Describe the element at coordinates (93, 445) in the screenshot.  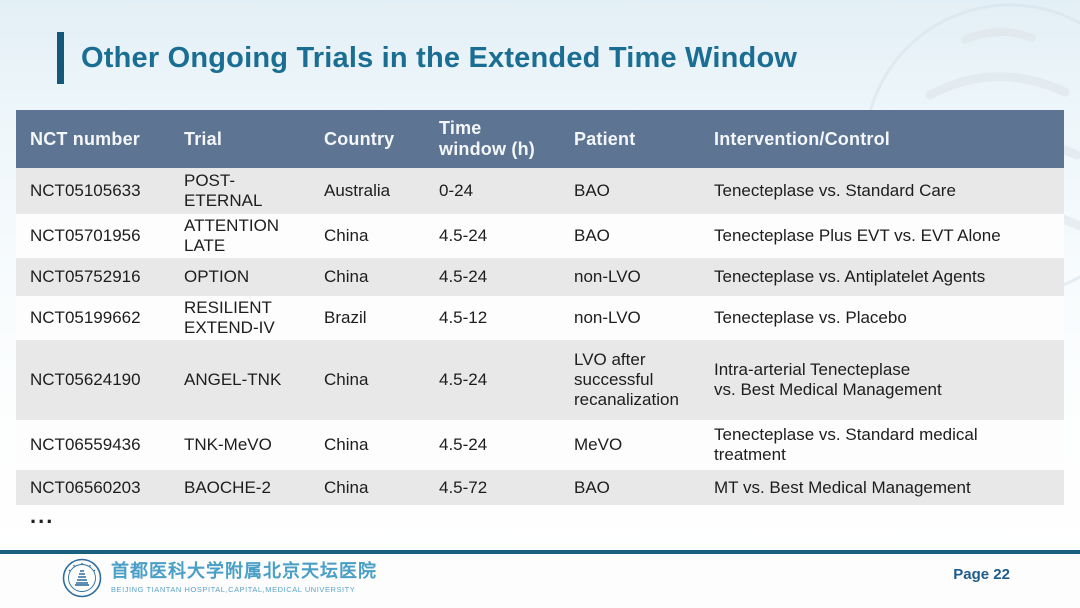
I see `cell-nct: NCT06559436` at that location.